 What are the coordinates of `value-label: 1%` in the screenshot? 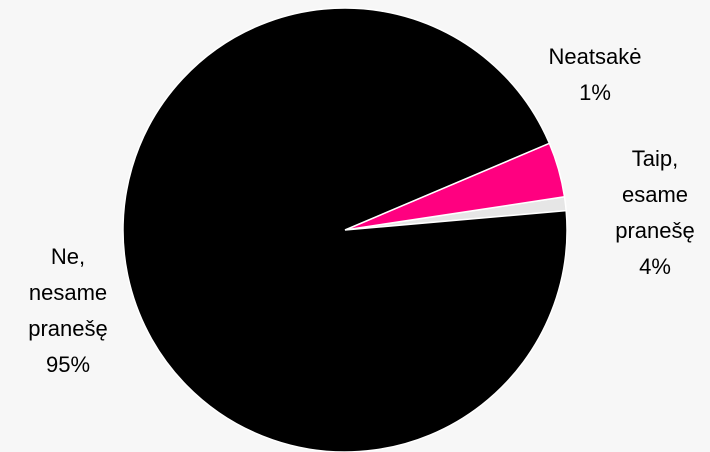 It's located at (595, 92).